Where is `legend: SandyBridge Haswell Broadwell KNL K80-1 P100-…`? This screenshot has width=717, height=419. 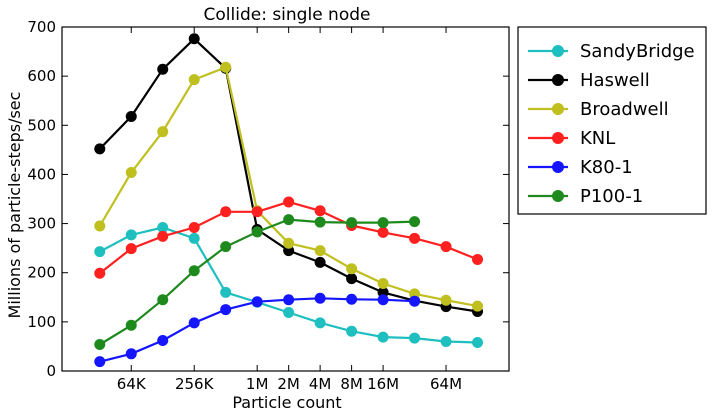
legend: SandyBridge Haswell Broadwell KNL K80-1 P100-… is located at coordinates (612, 120).